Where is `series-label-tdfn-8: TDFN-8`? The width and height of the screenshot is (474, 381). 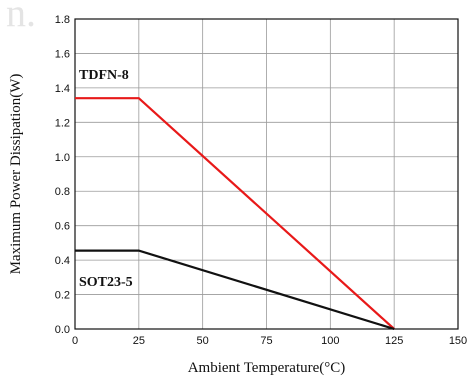
series-label-tdfn-8: TDFN-8 is located at coordinates (104, 75).